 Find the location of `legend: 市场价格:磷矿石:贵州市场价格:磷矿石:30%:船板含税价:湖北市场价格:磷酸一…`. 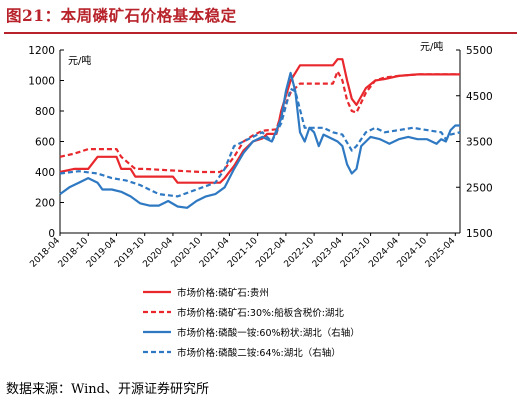

legend: 市场价格:磷矿石:贵州市场价格:磷矿石:30%:船板含税价:湖北市场价格:磷酸一… is located at coordinates (251, 323).